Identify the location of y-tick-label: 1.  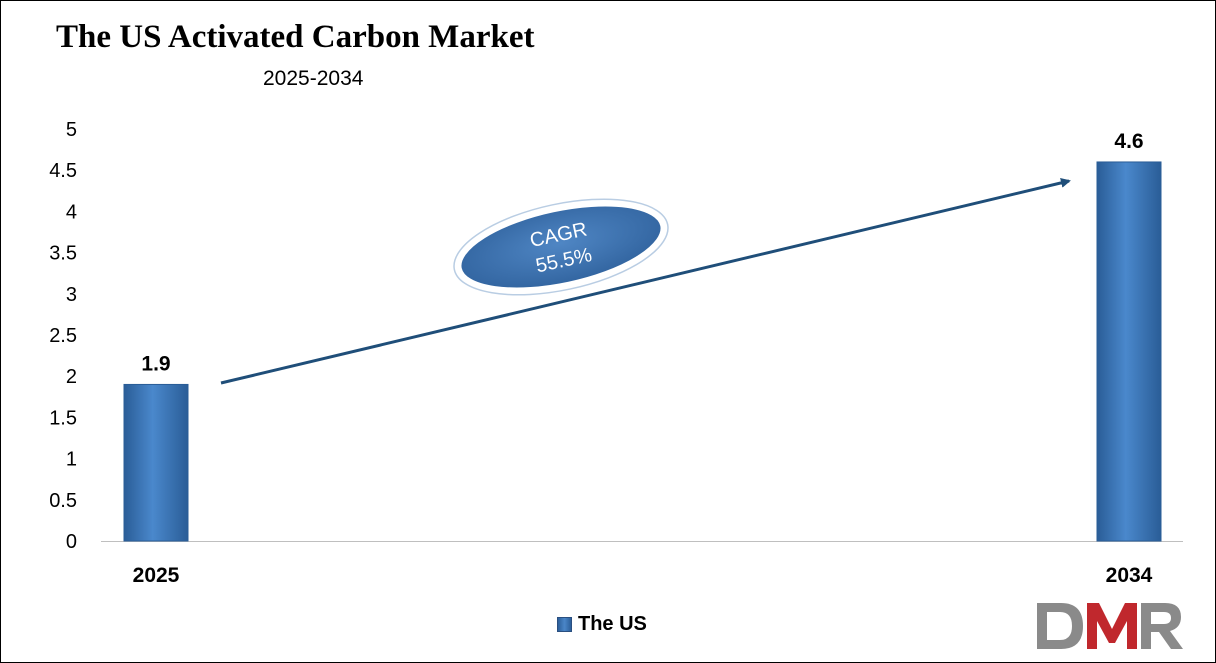
(71, 460).